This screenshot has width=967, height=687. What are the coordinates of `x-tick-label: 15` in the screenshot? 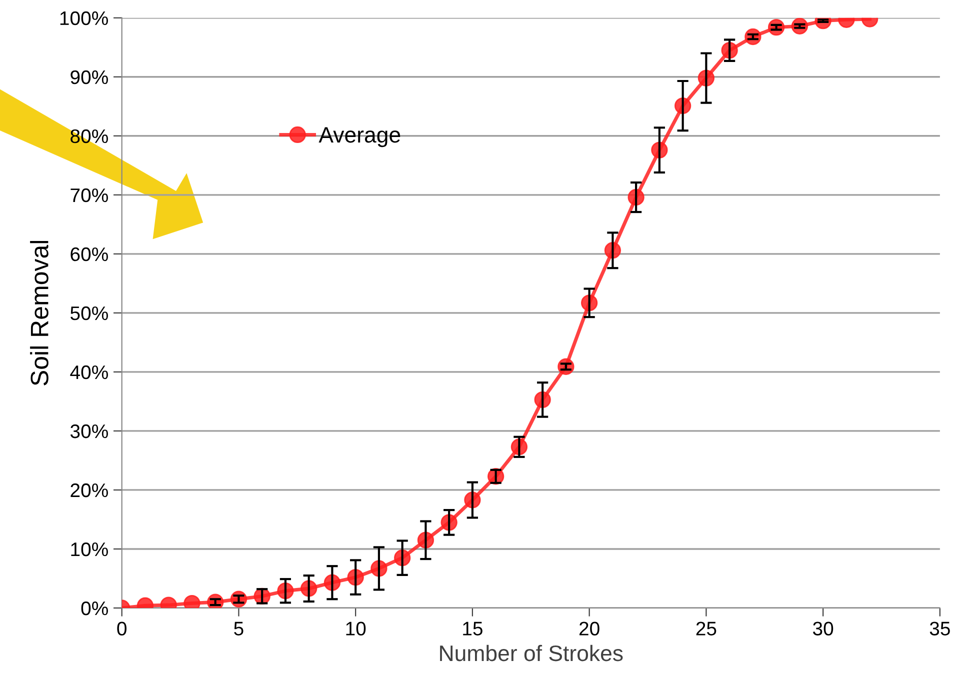 It's located at (472, 629).